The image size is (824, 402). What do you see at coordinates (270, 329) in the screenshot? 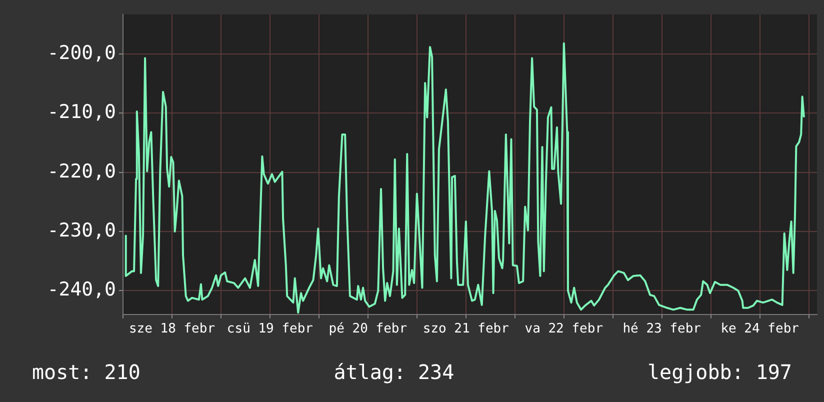
I see `x-tick-label: csü 19 febr` at bounding box center [270, 329].